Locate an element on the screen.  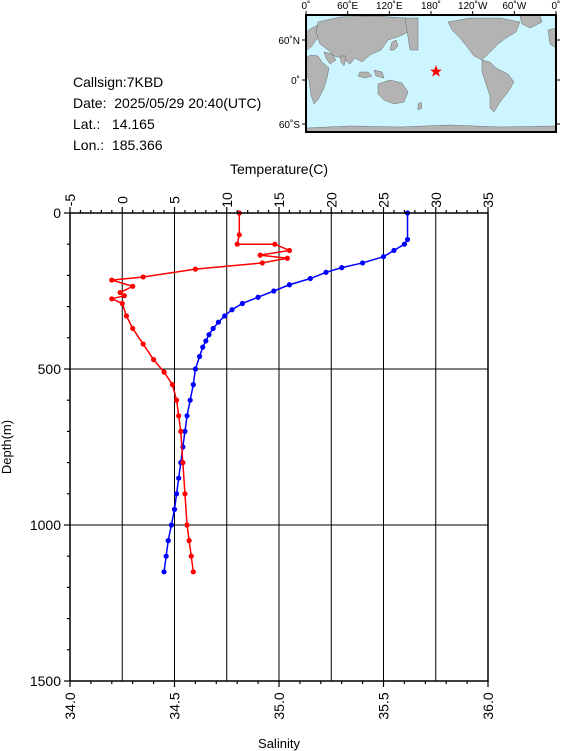
temperature-tick-label: 10 is located at coordinates (227, 200).